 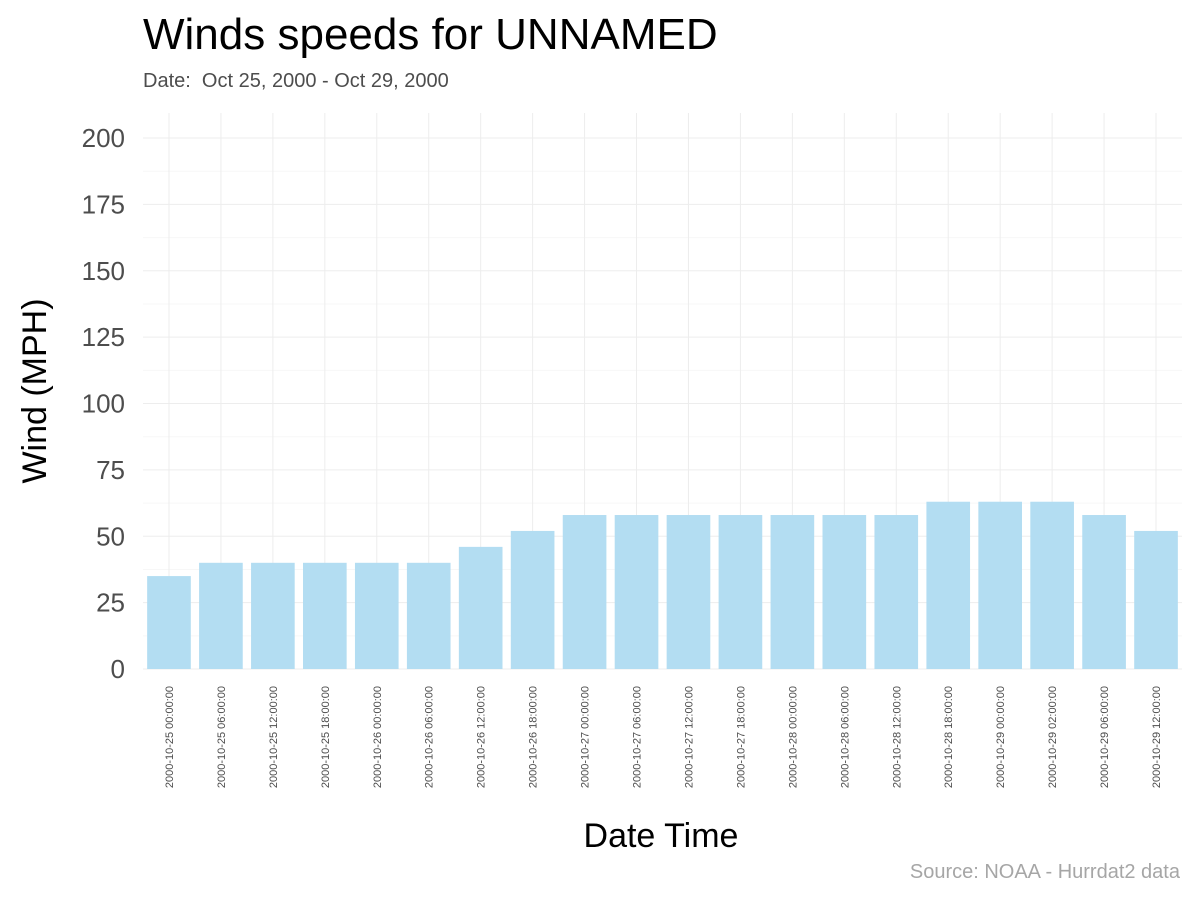 I want to click on x-tick-label: 2000-10-26 12:00:00, so click(x=482, y=737).